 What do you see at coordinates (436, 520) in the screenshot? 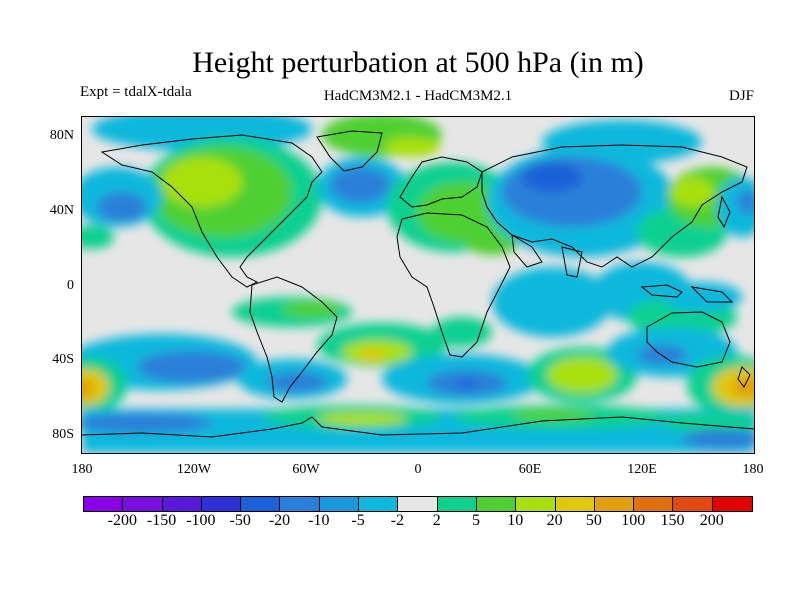
I see `colorbar-label: 2` at bounding box center [436, 520].